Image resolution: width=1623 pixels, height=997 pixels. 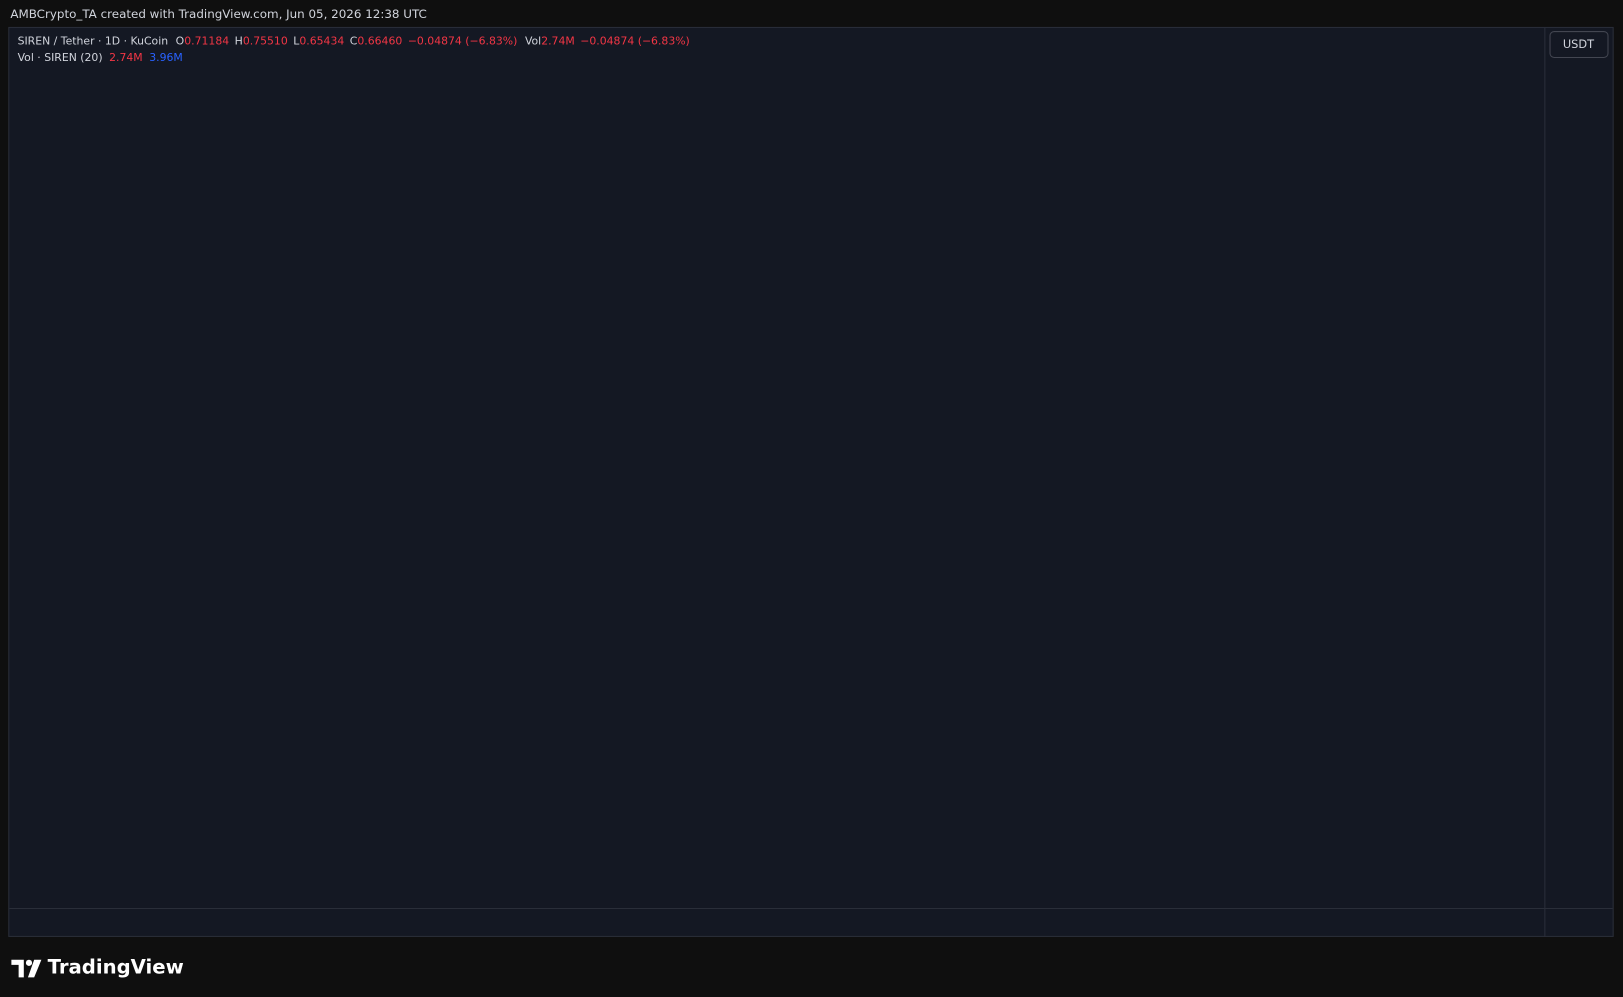 I want to click on volume-value: 2.74M, so click(x=126, y=57).